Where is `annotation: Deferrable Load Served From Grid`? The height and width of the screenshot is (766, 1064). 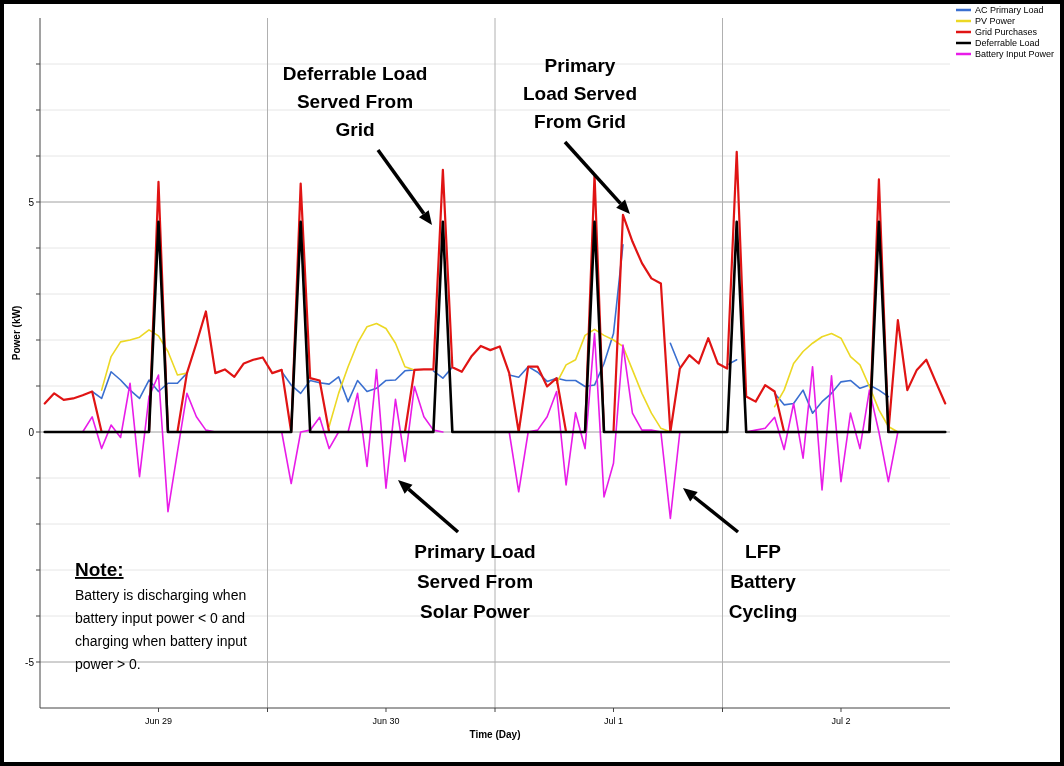
annotation: Deferrable Load Served From Grid is located at coordinates (355, 101).